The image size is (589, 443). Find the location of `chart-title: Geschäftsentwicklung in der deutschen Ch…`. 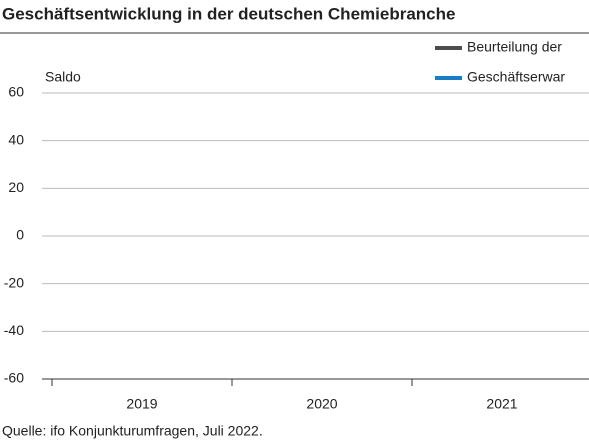

chart-title: Geschäftsentwicklung in der deutschen Ch… is located at coordinates (228, 13).